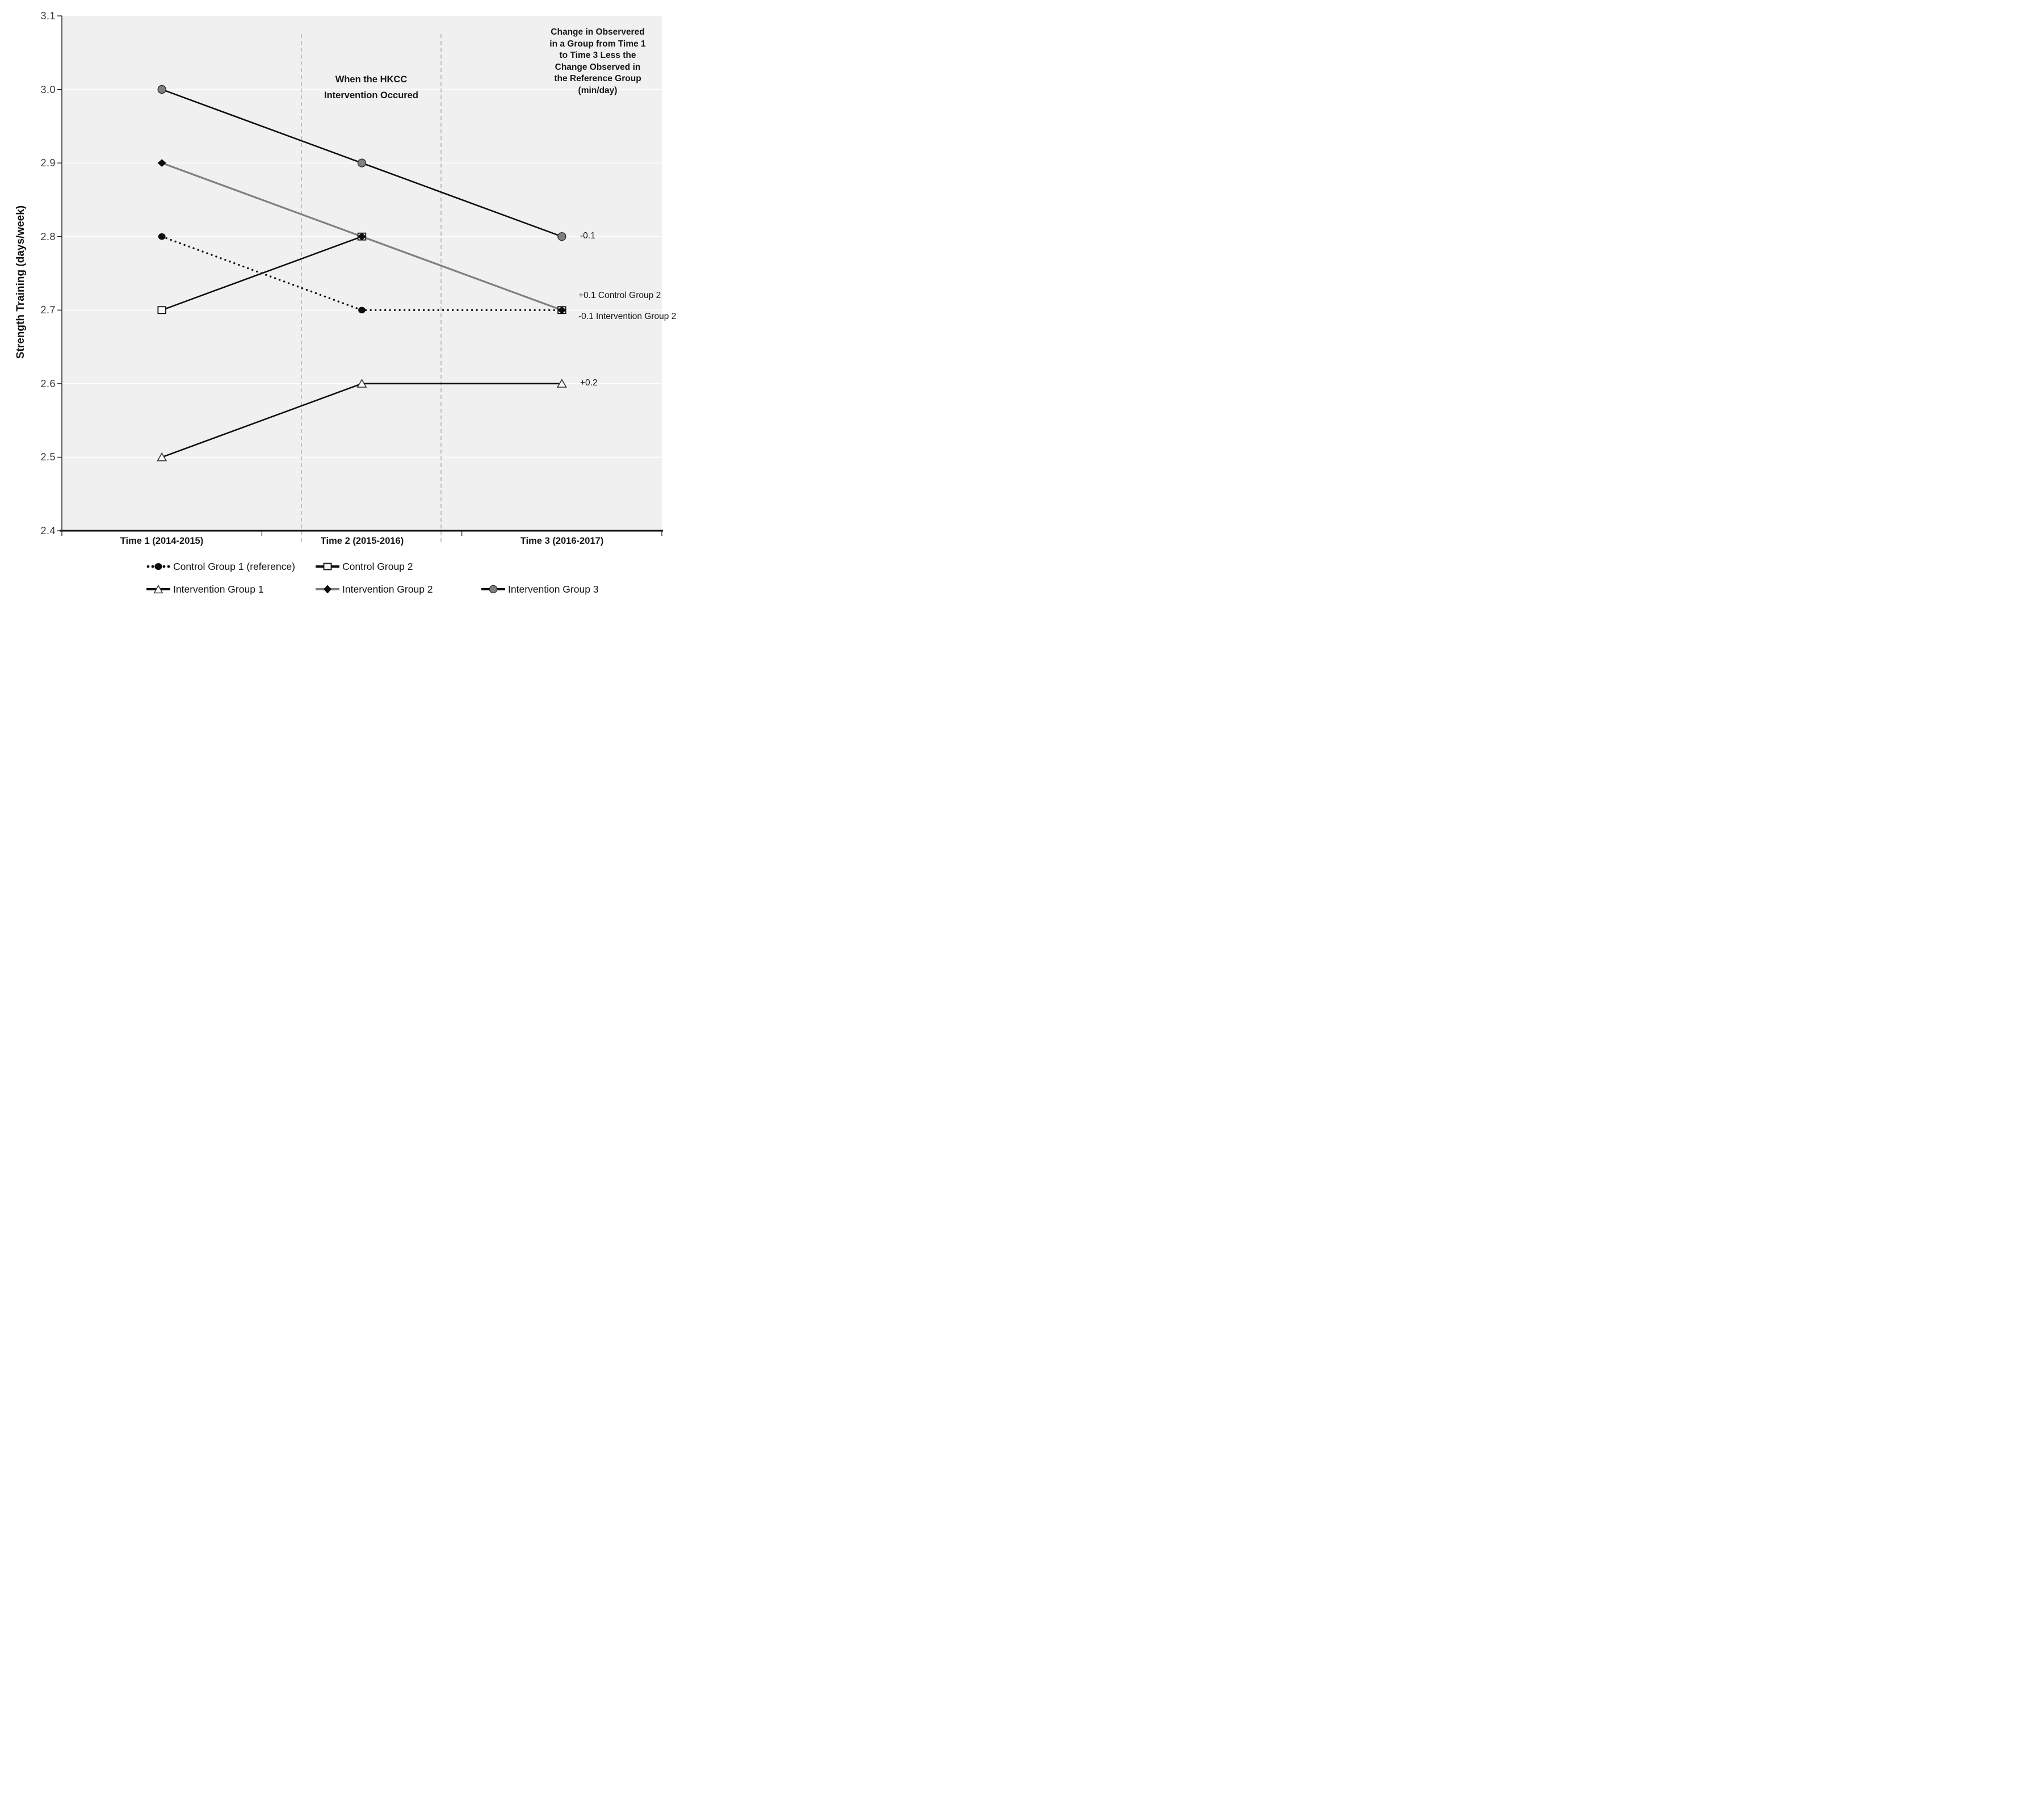 This screenshot has width=2044, height=1800. I want to click on change-note-line1: Change in Observered, so click(598, 32).